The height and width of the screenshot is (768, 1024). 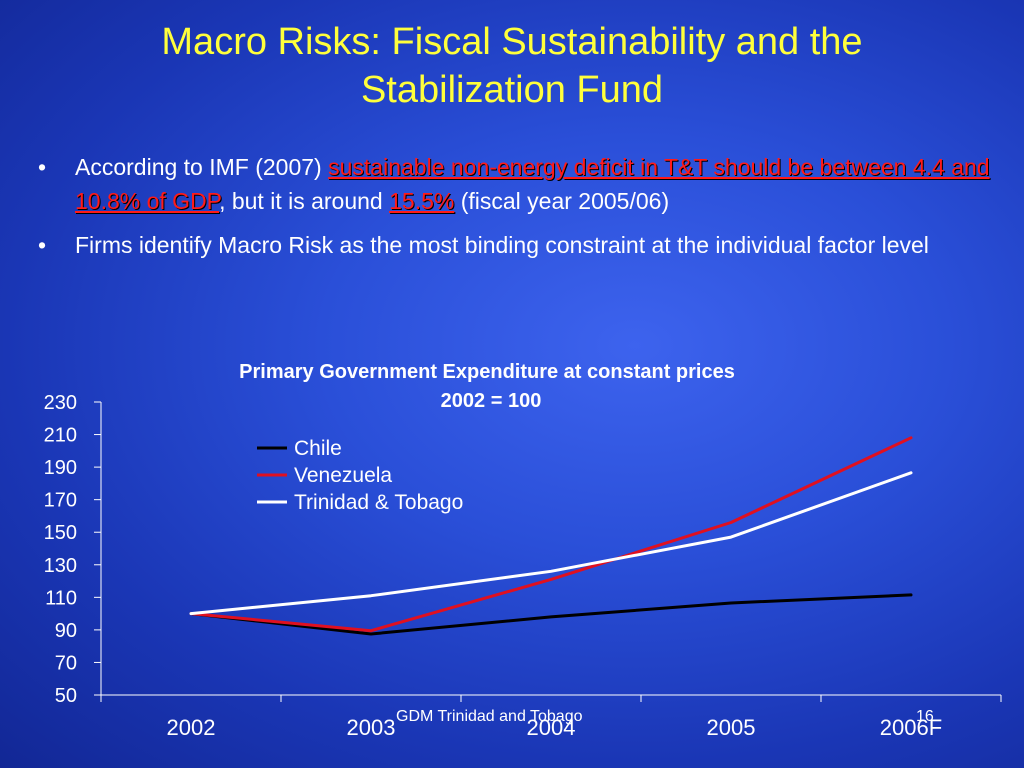 What do you see at coordinates (551, 727) in the screenshot?
I see `x-tick-label: 2004` at bounding box center [551, 727].